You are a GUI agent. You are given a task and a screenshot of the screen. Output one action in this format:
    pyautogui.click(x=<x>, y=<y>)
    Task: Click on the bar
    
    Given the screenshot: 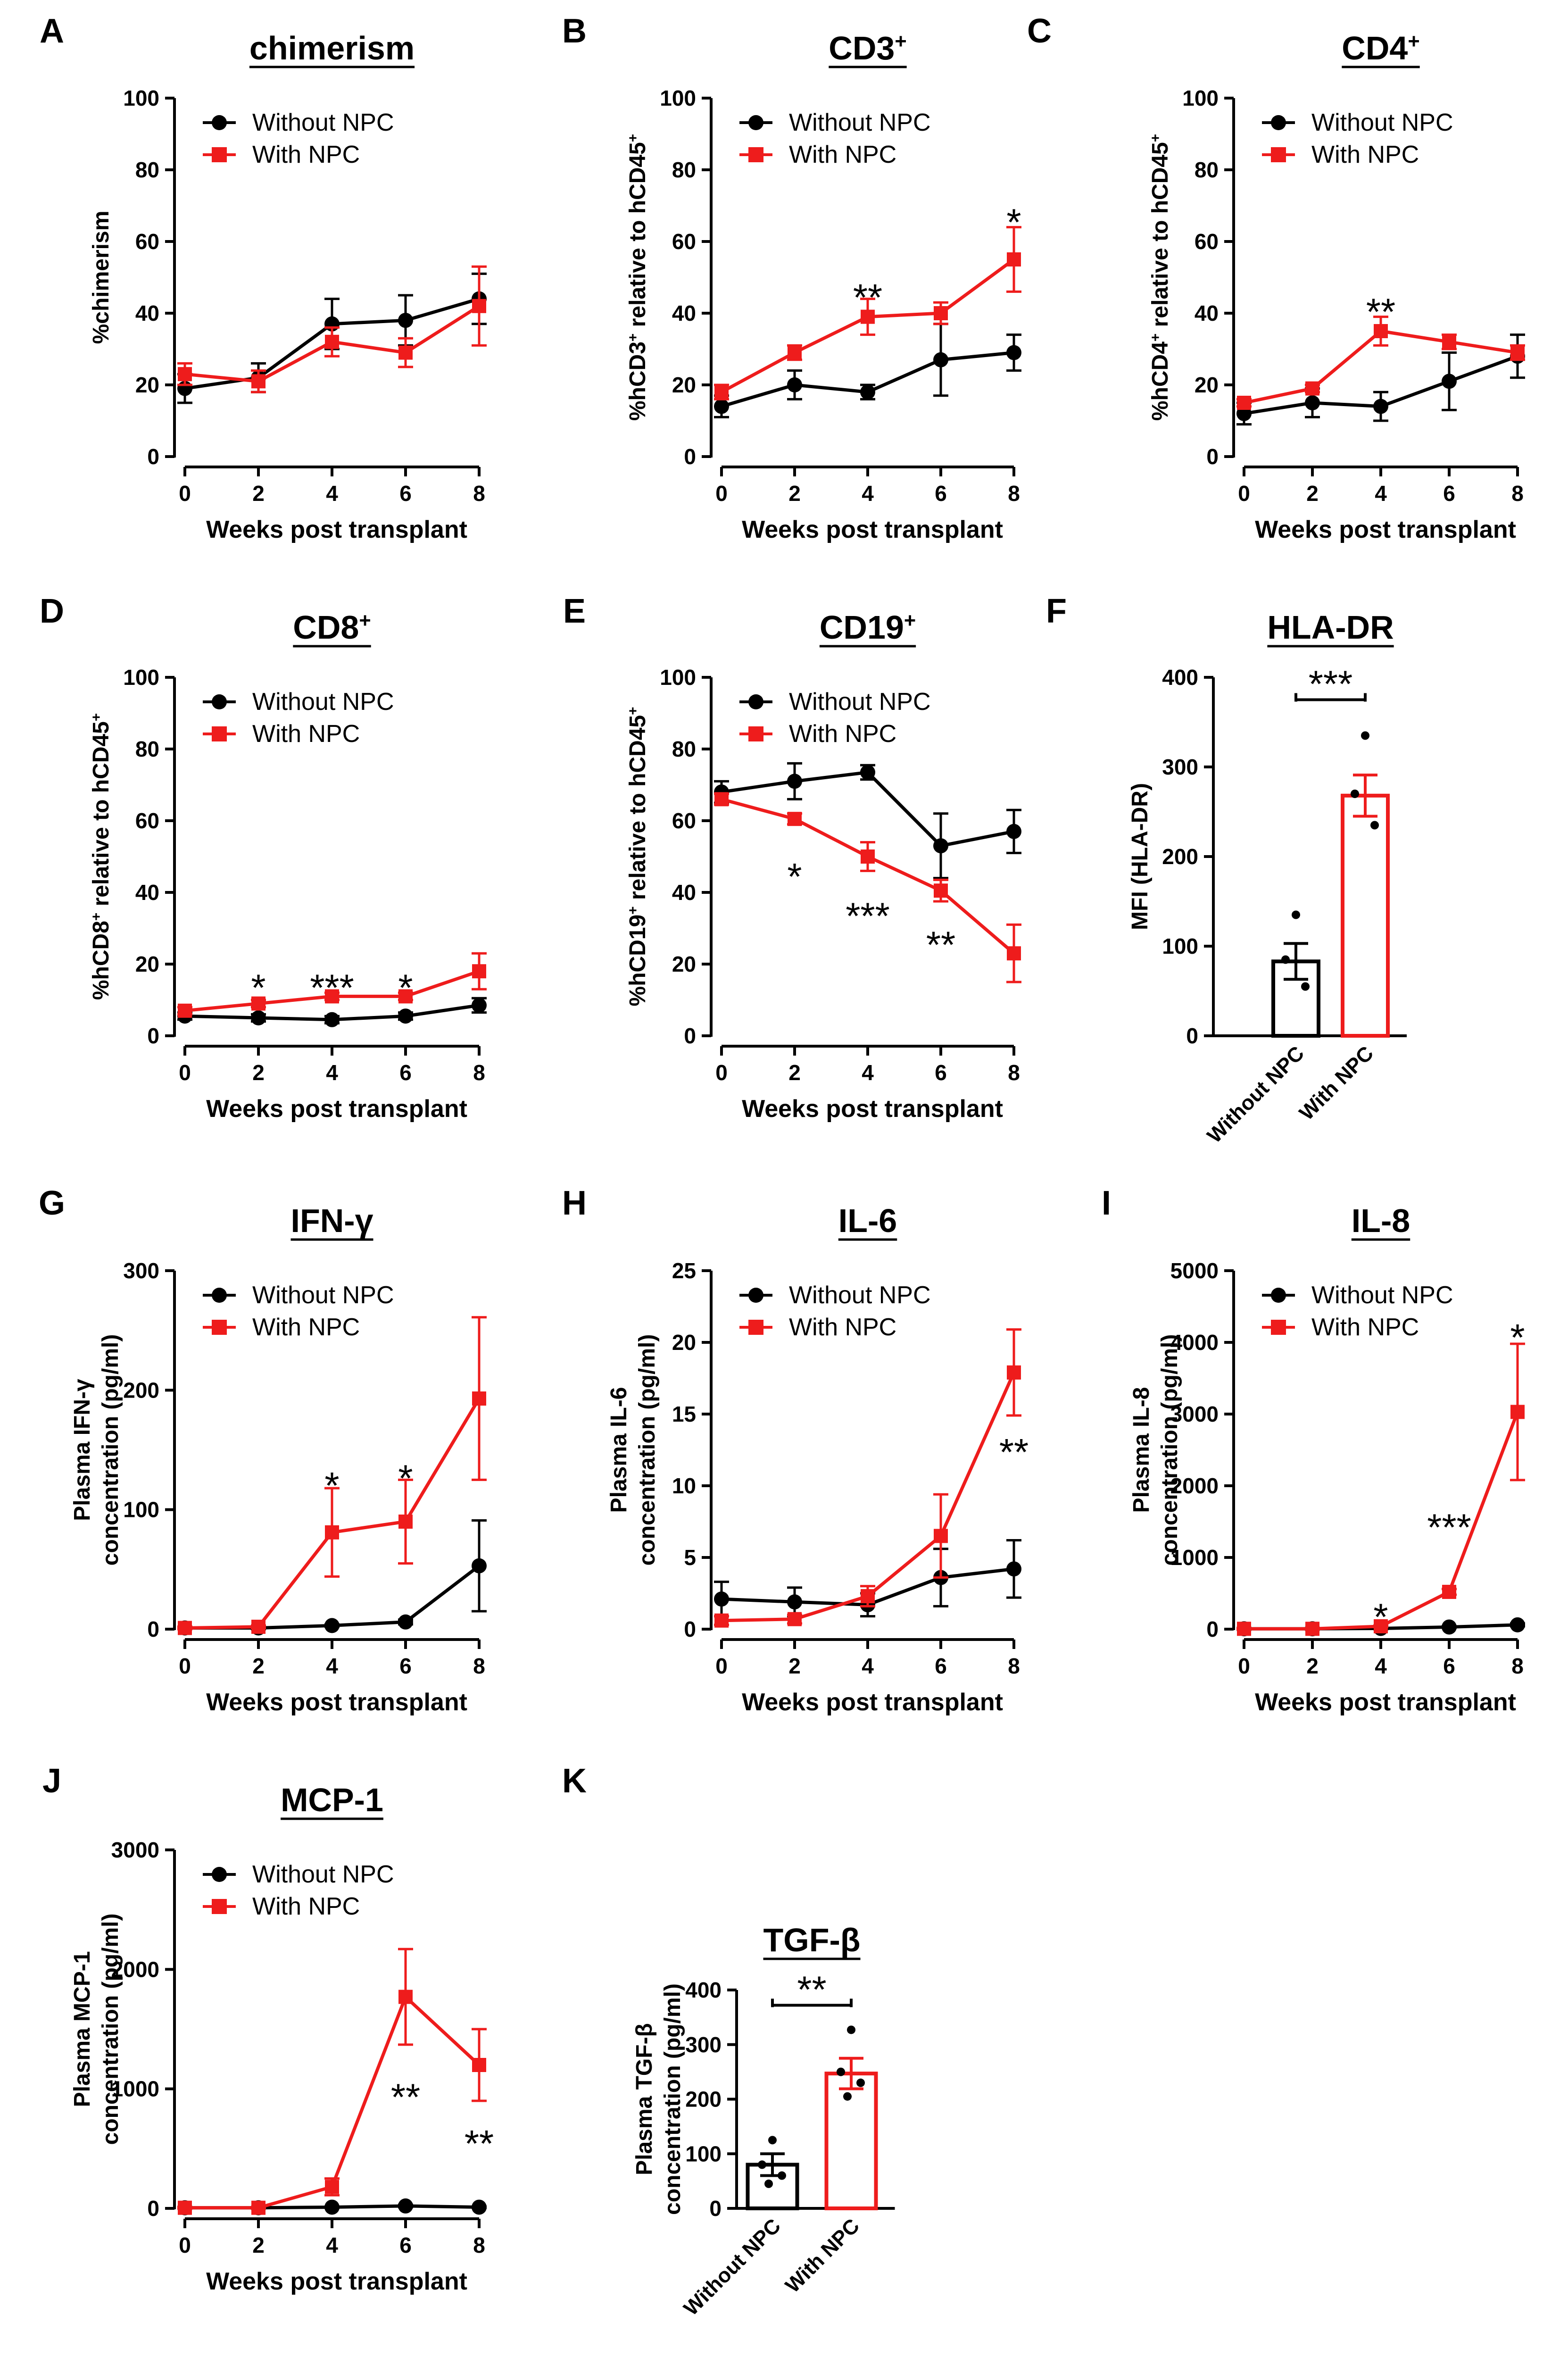 What is the action you would take?
    pyautogui.click(x=1365, y=916)
    